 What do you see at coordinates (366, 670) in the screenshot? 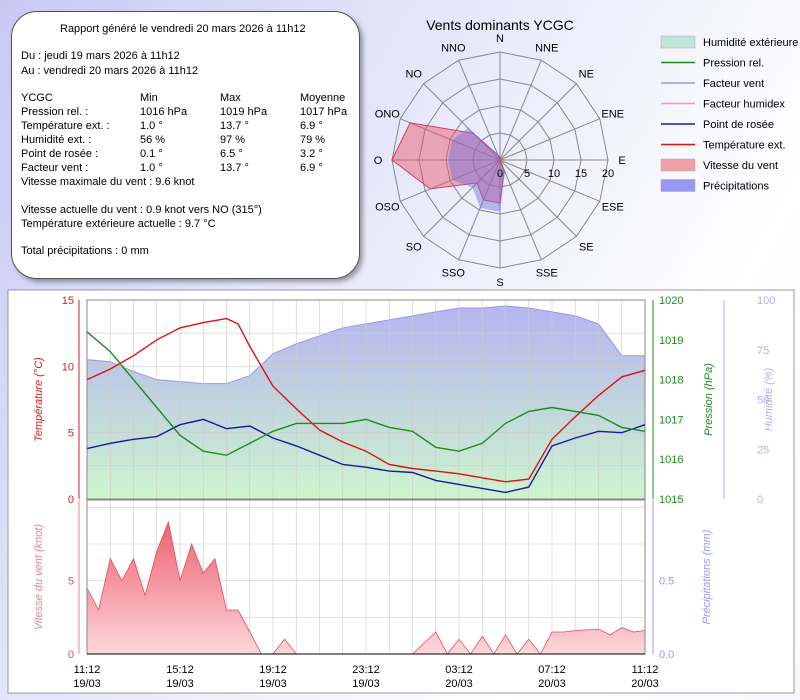
I see `x-tick-time: 23:12` at bounding box center [366, 670].